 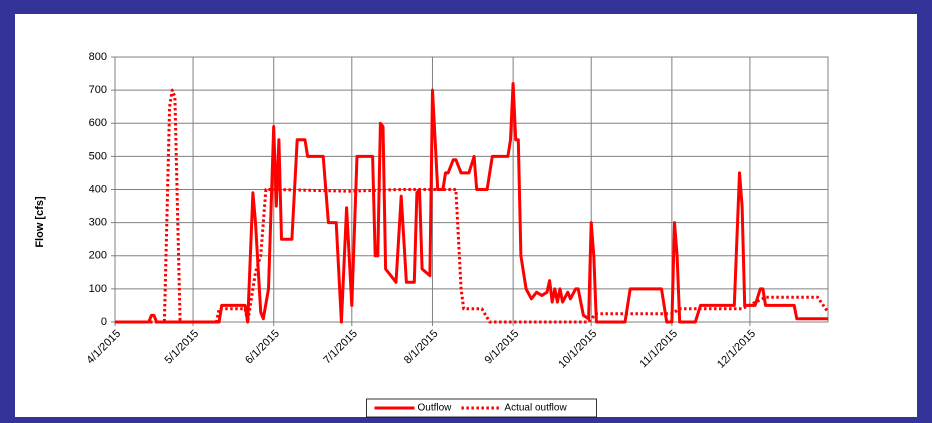 I want to click on y-tick-label: 500, so click(x=98, y=156).